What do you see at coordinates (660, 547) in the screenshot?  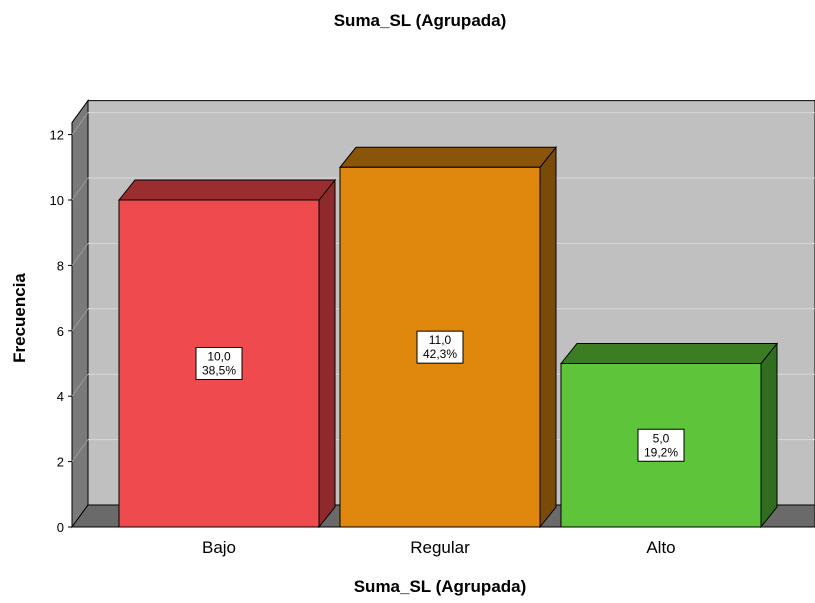 I see `x-category-label: Alto` at bounding box center [660, 547].